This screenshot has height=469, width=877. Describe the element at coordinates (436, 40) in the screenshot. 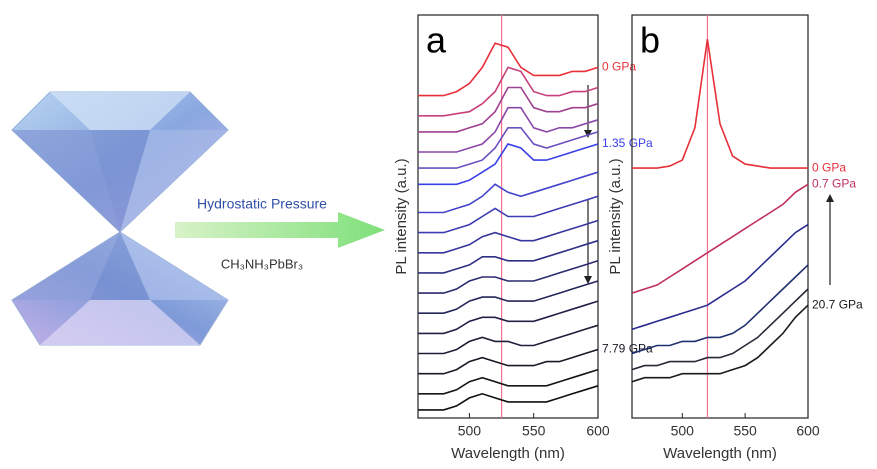

I see `panel-label: a` at that location.